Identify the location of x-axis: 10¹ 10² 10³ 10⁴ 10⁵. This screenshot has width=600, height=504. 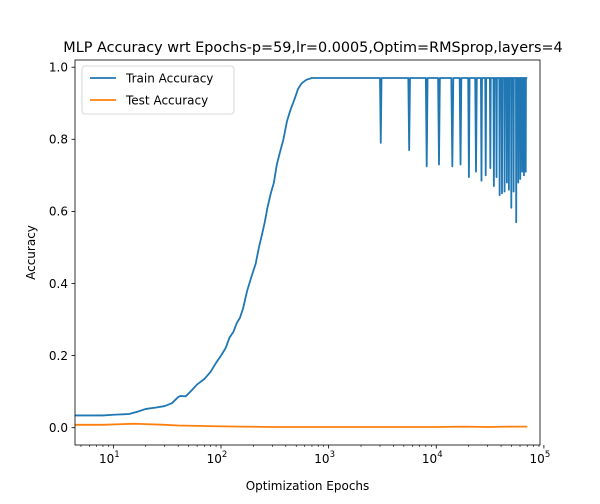
(315, 455).